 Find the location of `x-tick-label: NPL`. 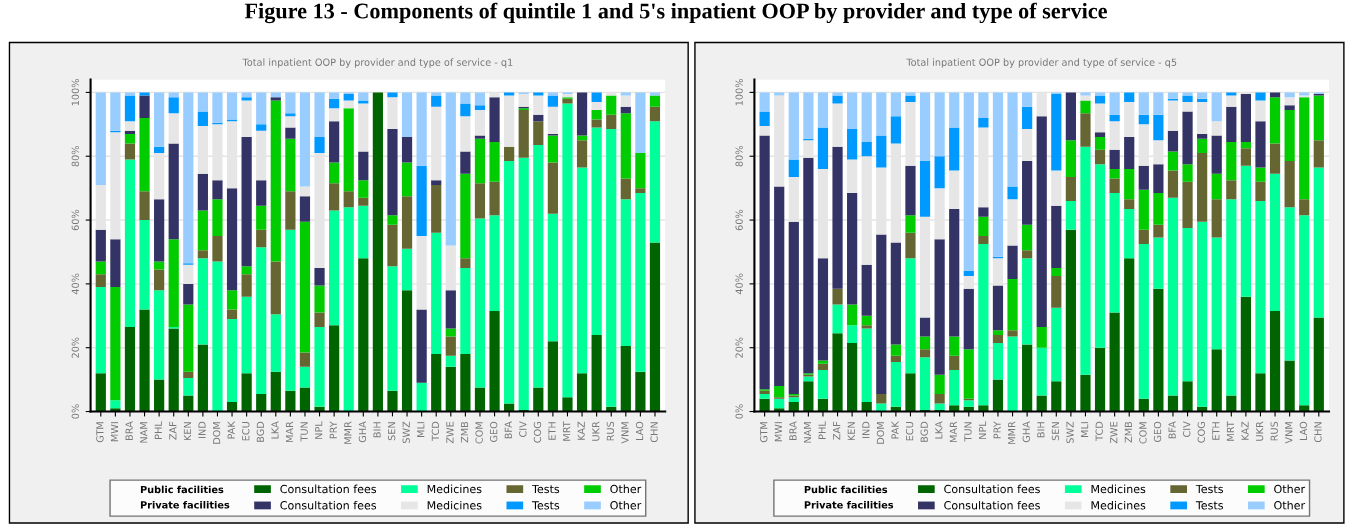

x-tick-label: NPL is located at coordinates (982, 430).